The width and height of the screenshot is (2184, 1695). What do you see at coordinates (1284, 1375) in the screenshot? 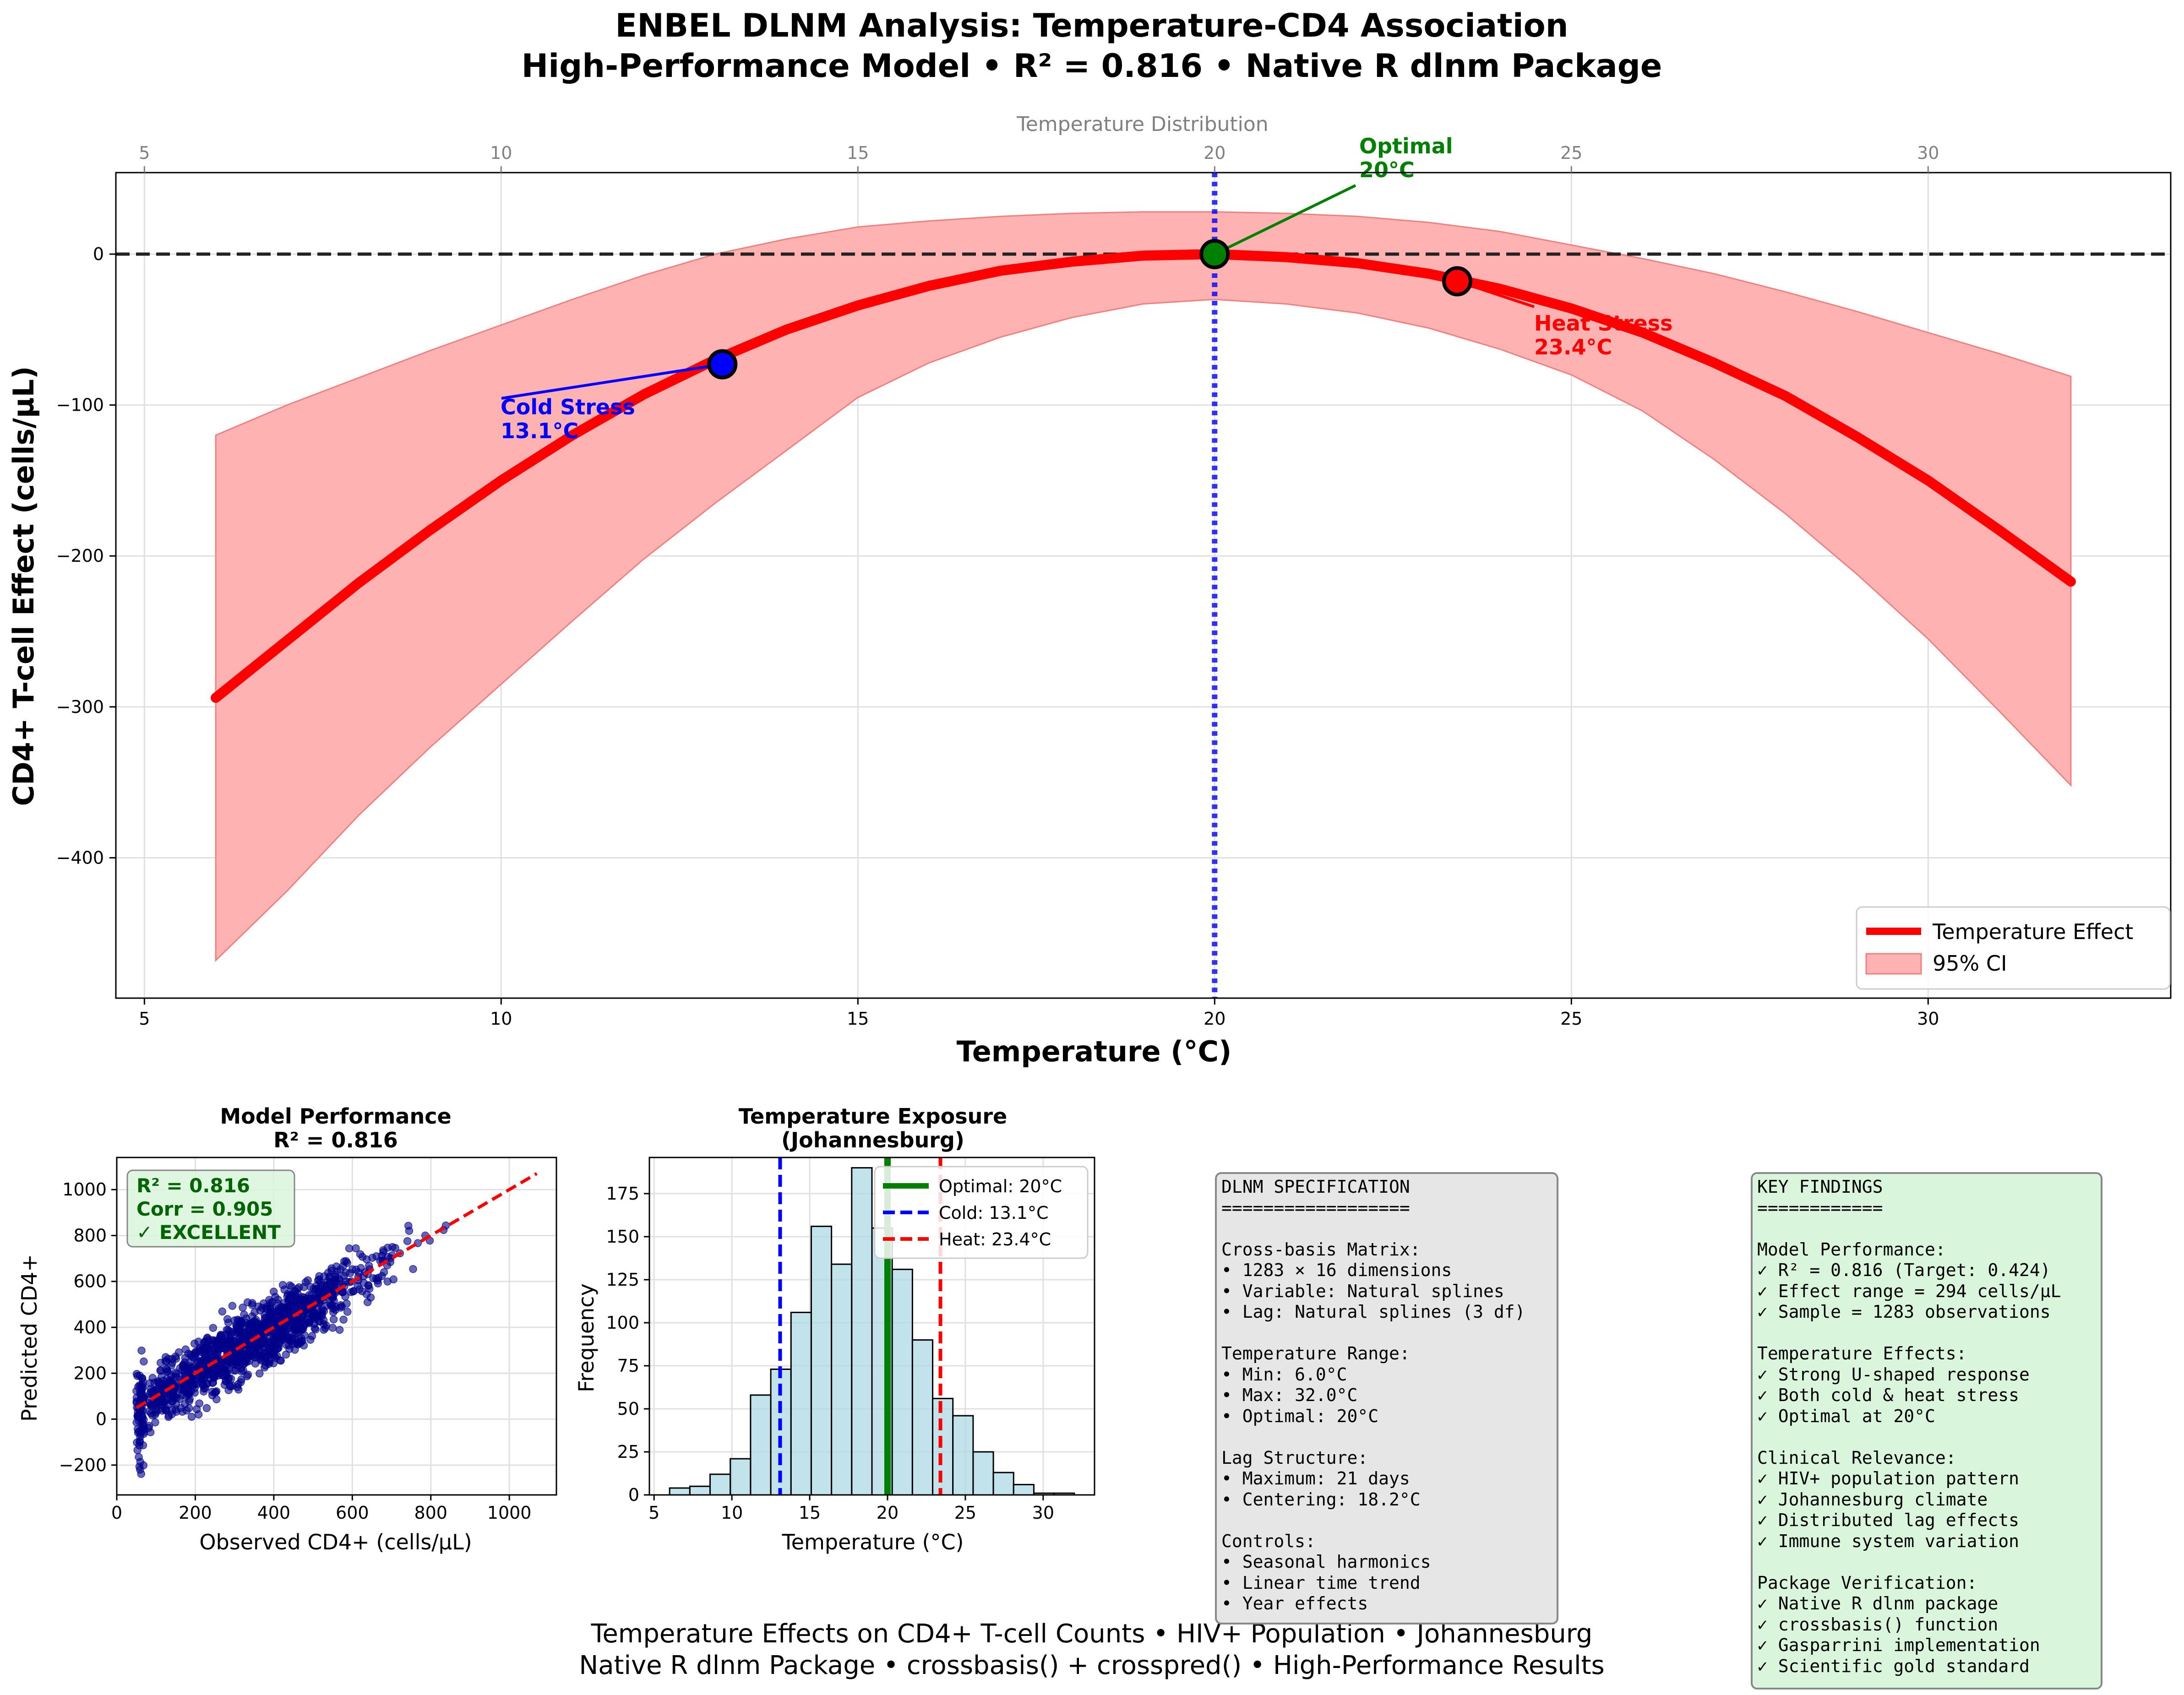
I see `box-line: • Min: 6.0°C` at bounding box center [1284, 1375].